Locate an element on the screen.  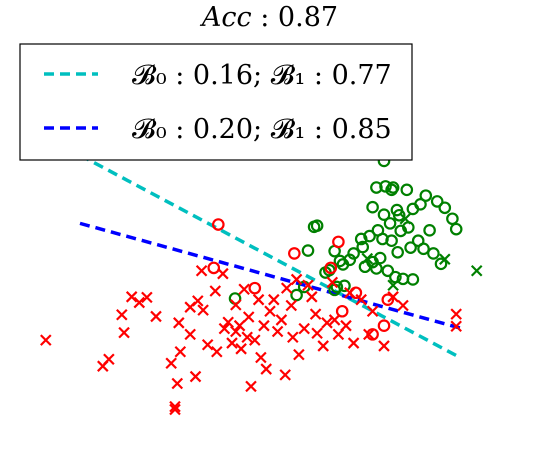
chart-title-acc: Acc is located at coordinates (225, 17).